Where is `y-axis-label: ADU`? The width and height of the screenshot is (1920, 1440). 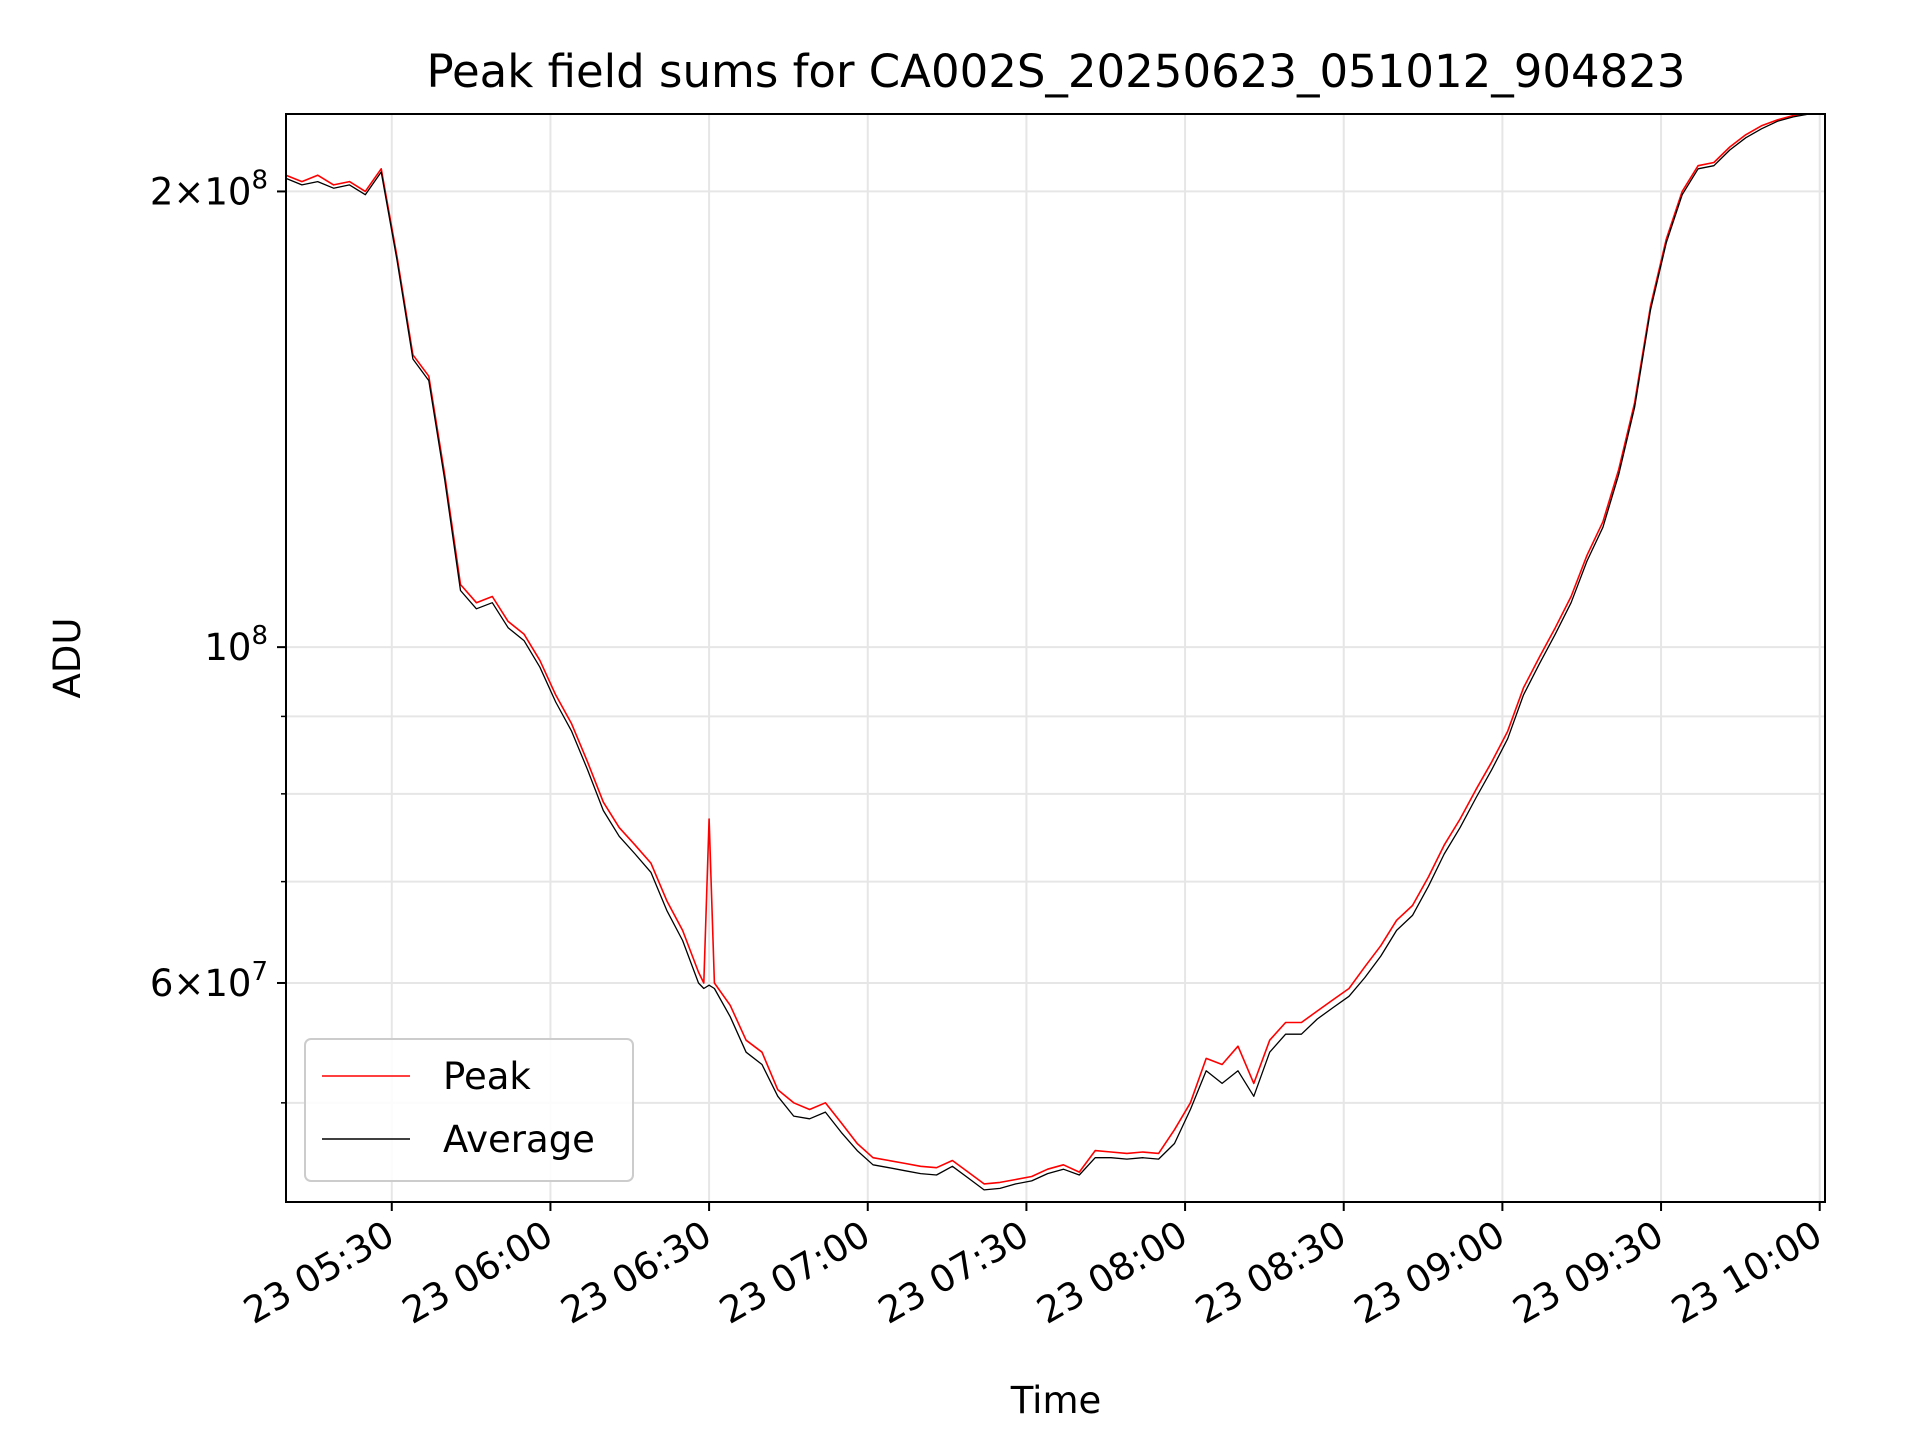
y-axis-label: ADU is located at coordinates (67, 658).